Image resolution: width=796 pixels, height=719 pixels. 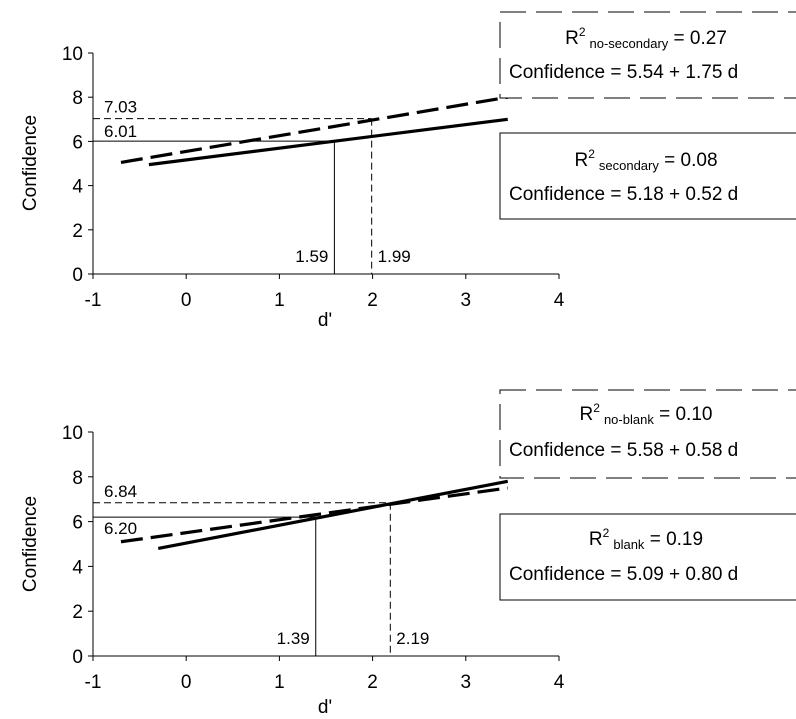 What do you see at coordinates (673, 539) in the screenshot?
I see `r-squared-value: = 0.19` at bounding box center [673, 539].